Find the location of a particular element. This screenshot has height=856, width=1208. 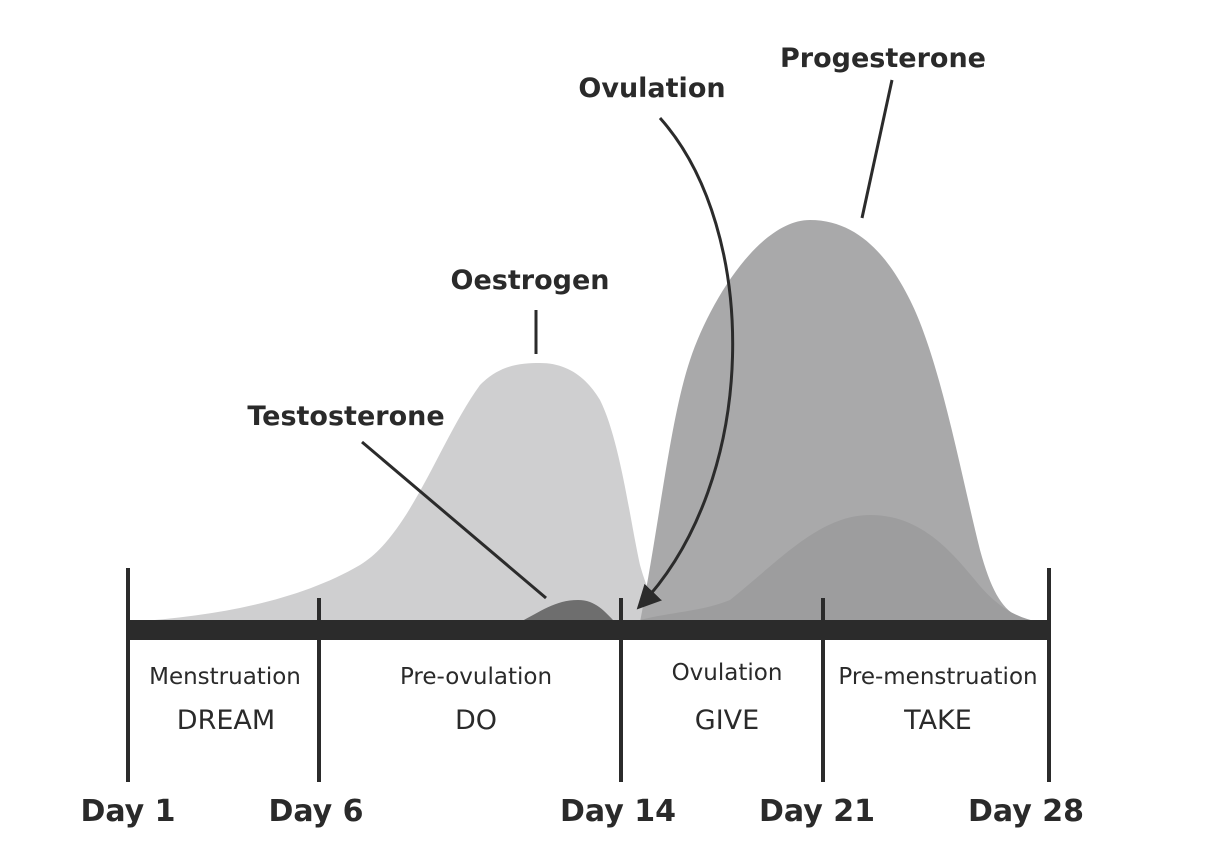

day-label-28: Day 28 is located at coordinates (1026, 811).